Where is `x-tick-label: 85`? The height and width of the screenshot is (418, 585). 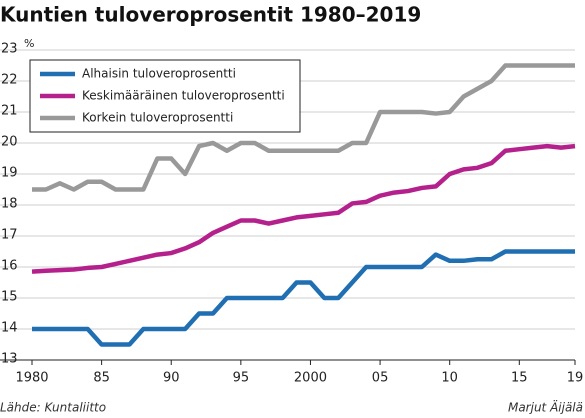 x-tick-label: 85 is located at coordinates (101, 378).